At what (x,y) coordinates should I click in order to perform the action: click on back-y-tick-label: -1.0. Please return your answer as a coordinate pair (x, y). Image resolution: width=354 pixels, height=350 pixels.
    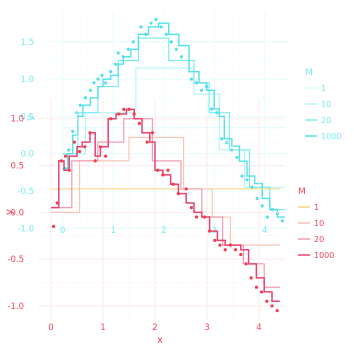
    Looking at the image, I should click on (25, 229).